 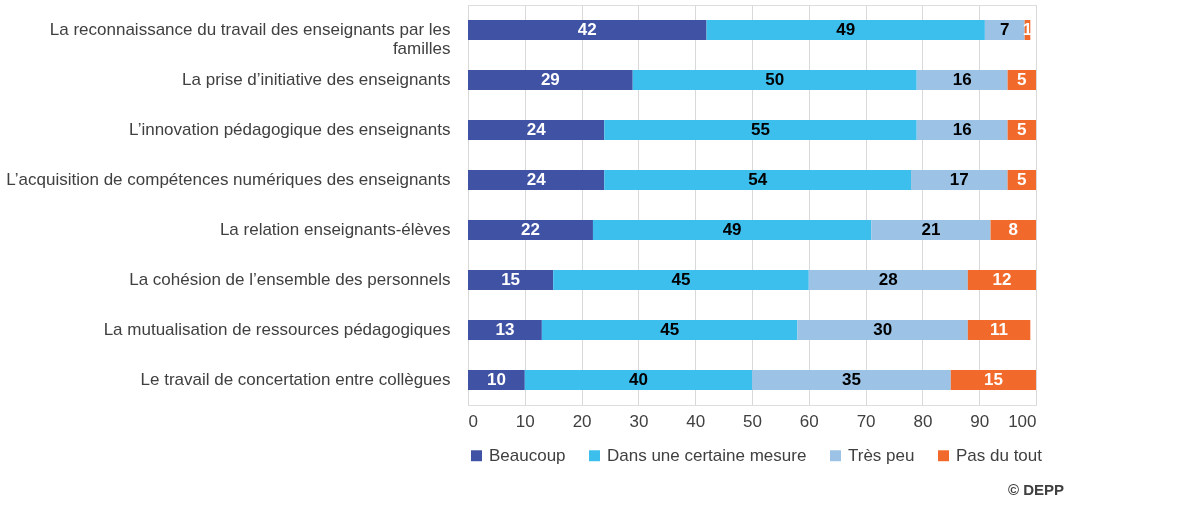 What do you see at coordinates (527, 455) in the screenshot?
I see `legend-label: Beaucoup` at bounding box center [527, 455].